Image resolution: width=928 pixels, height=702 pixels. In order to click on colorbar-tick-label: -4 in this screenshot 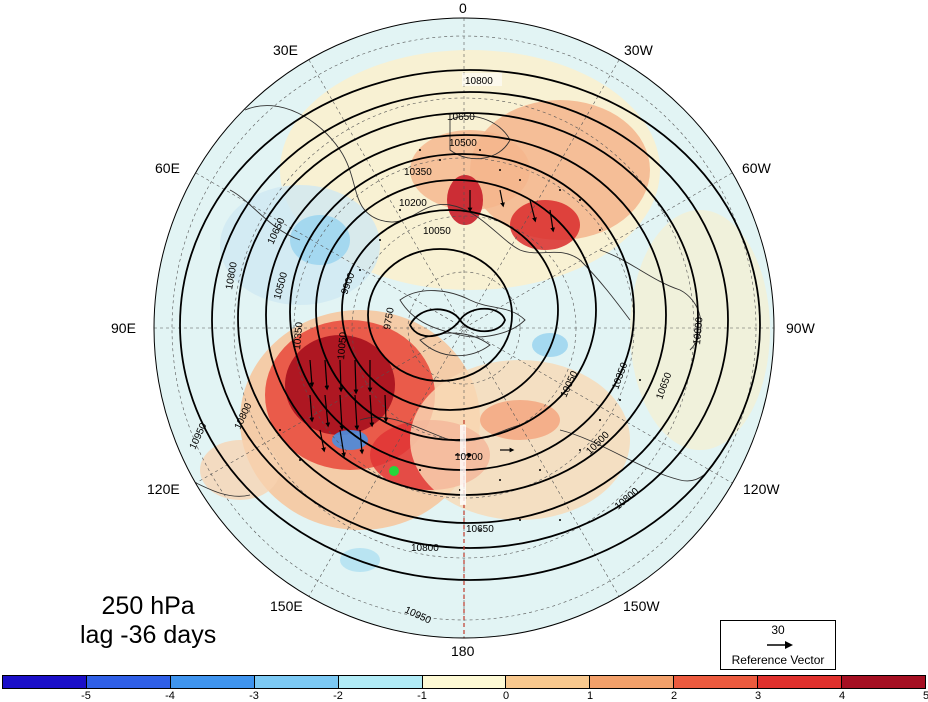, I will do `click(170, 696)`.